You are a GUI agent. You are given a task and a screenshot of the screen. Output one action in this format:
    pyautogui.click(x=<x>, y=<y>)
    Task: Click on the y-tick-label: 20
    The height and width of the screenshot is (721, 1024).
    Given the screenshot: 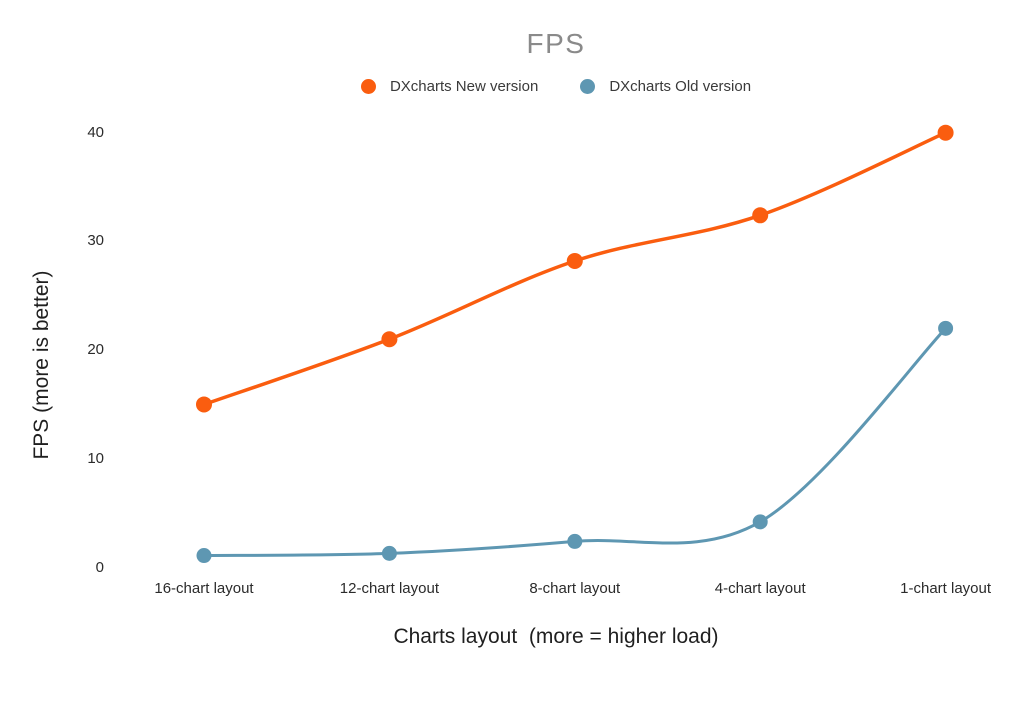 What is the action you would take?
    pyautogui.click(x=95, y=350)
    